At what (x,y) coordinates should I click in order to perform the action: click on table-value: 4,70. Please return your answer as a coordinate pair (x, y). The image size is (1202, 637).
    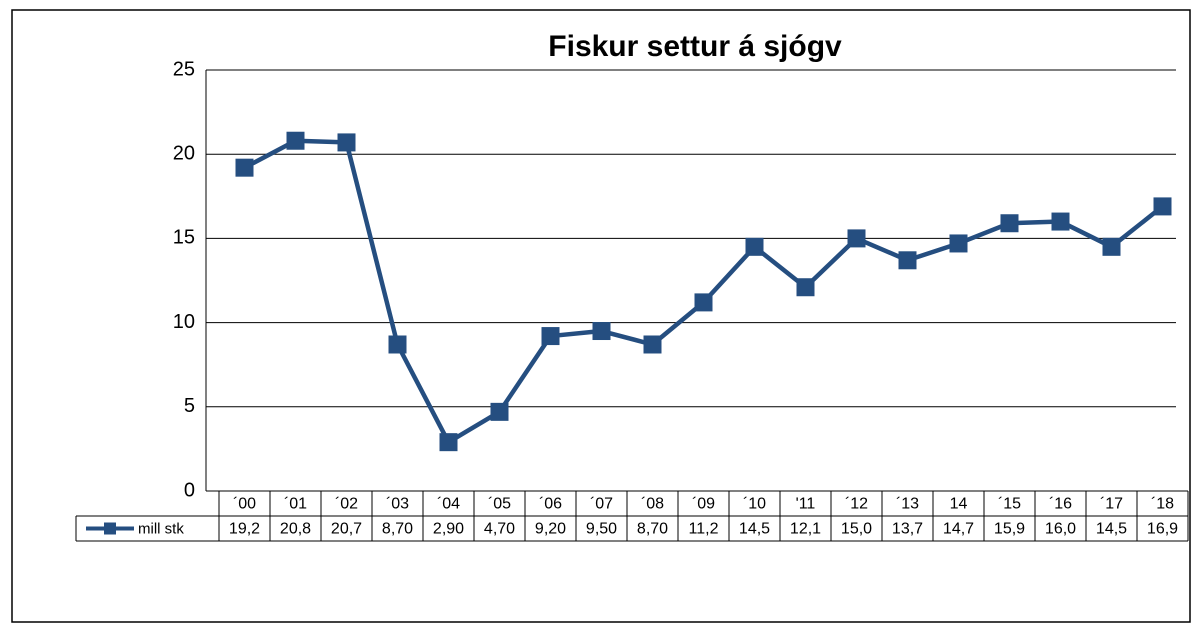
    Looking at the image, I should click on (499, 529).